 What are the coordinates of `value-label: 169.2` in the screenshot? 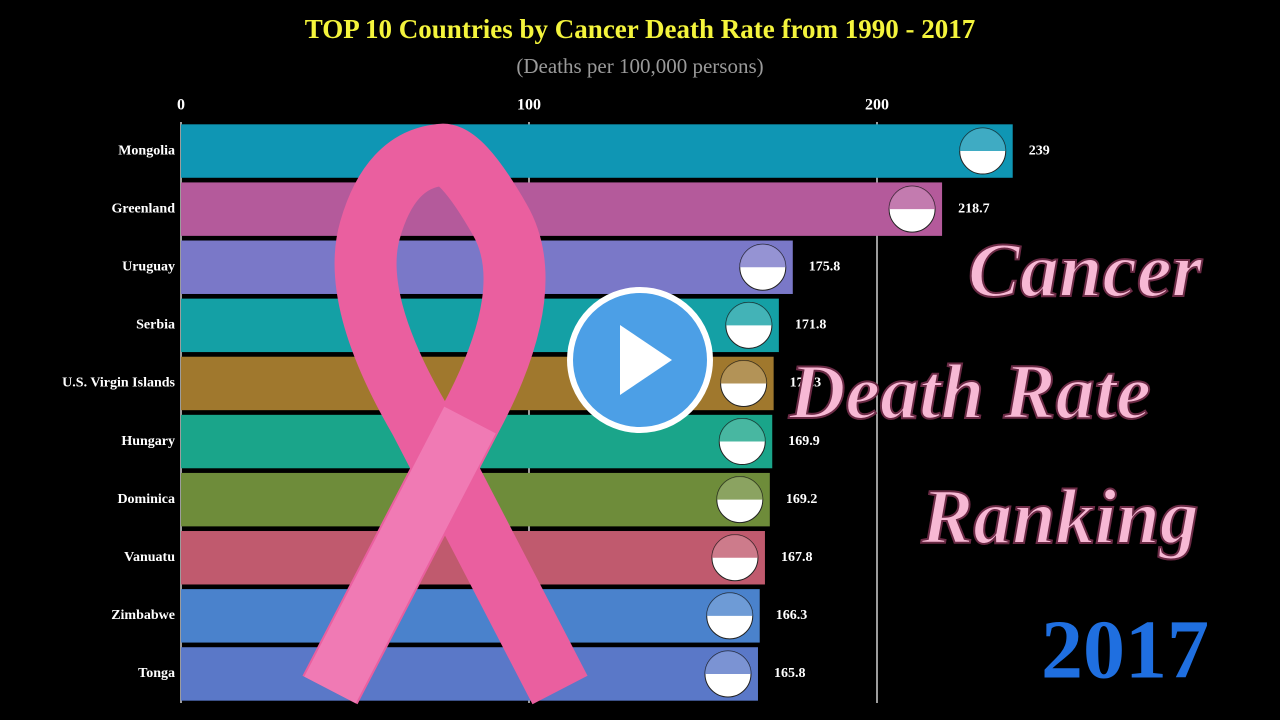 It's located at (802, 499).